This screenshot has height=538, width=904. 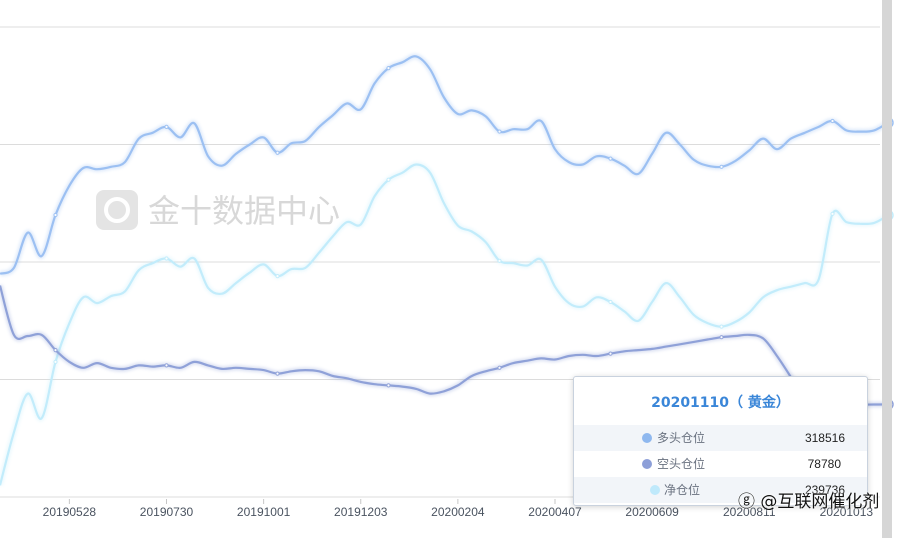 I want to click on source-credit: ⓖ @互联网催化剂, so click(x=808, y=499).